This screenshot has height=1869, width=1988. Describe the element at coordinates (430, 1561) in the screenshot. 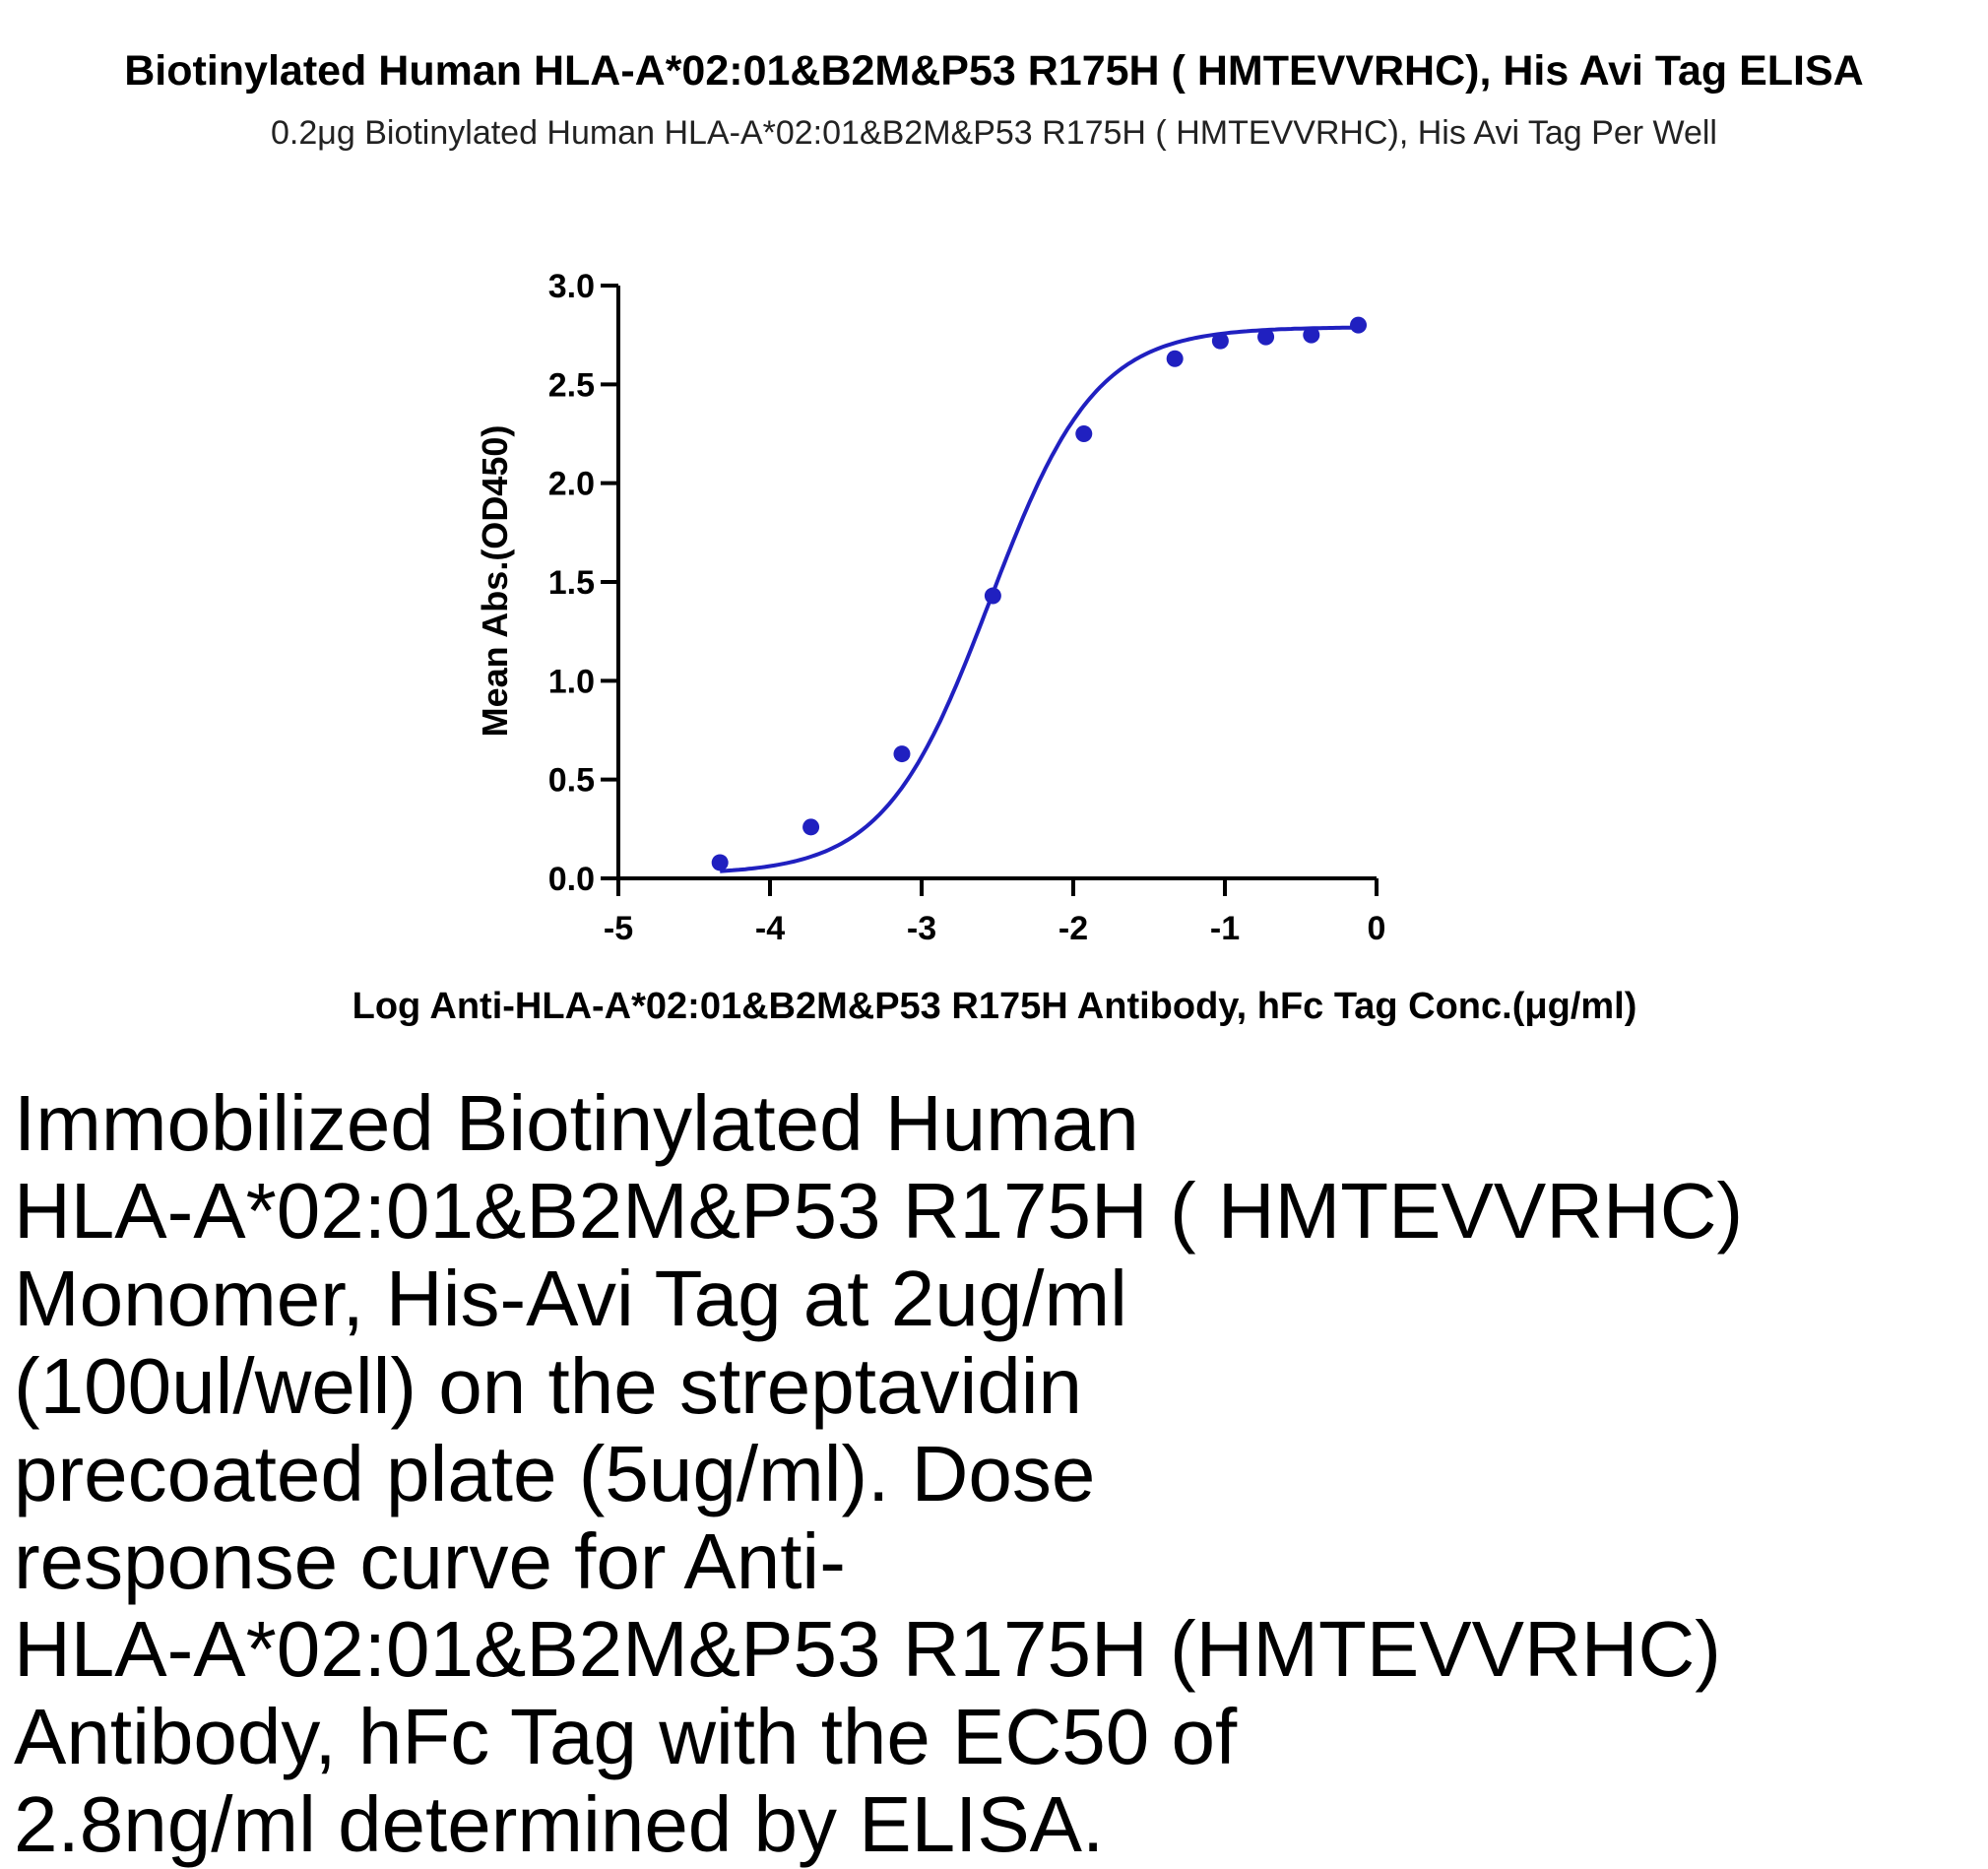

I see `caption-line: response curve for Anti-` at that location.